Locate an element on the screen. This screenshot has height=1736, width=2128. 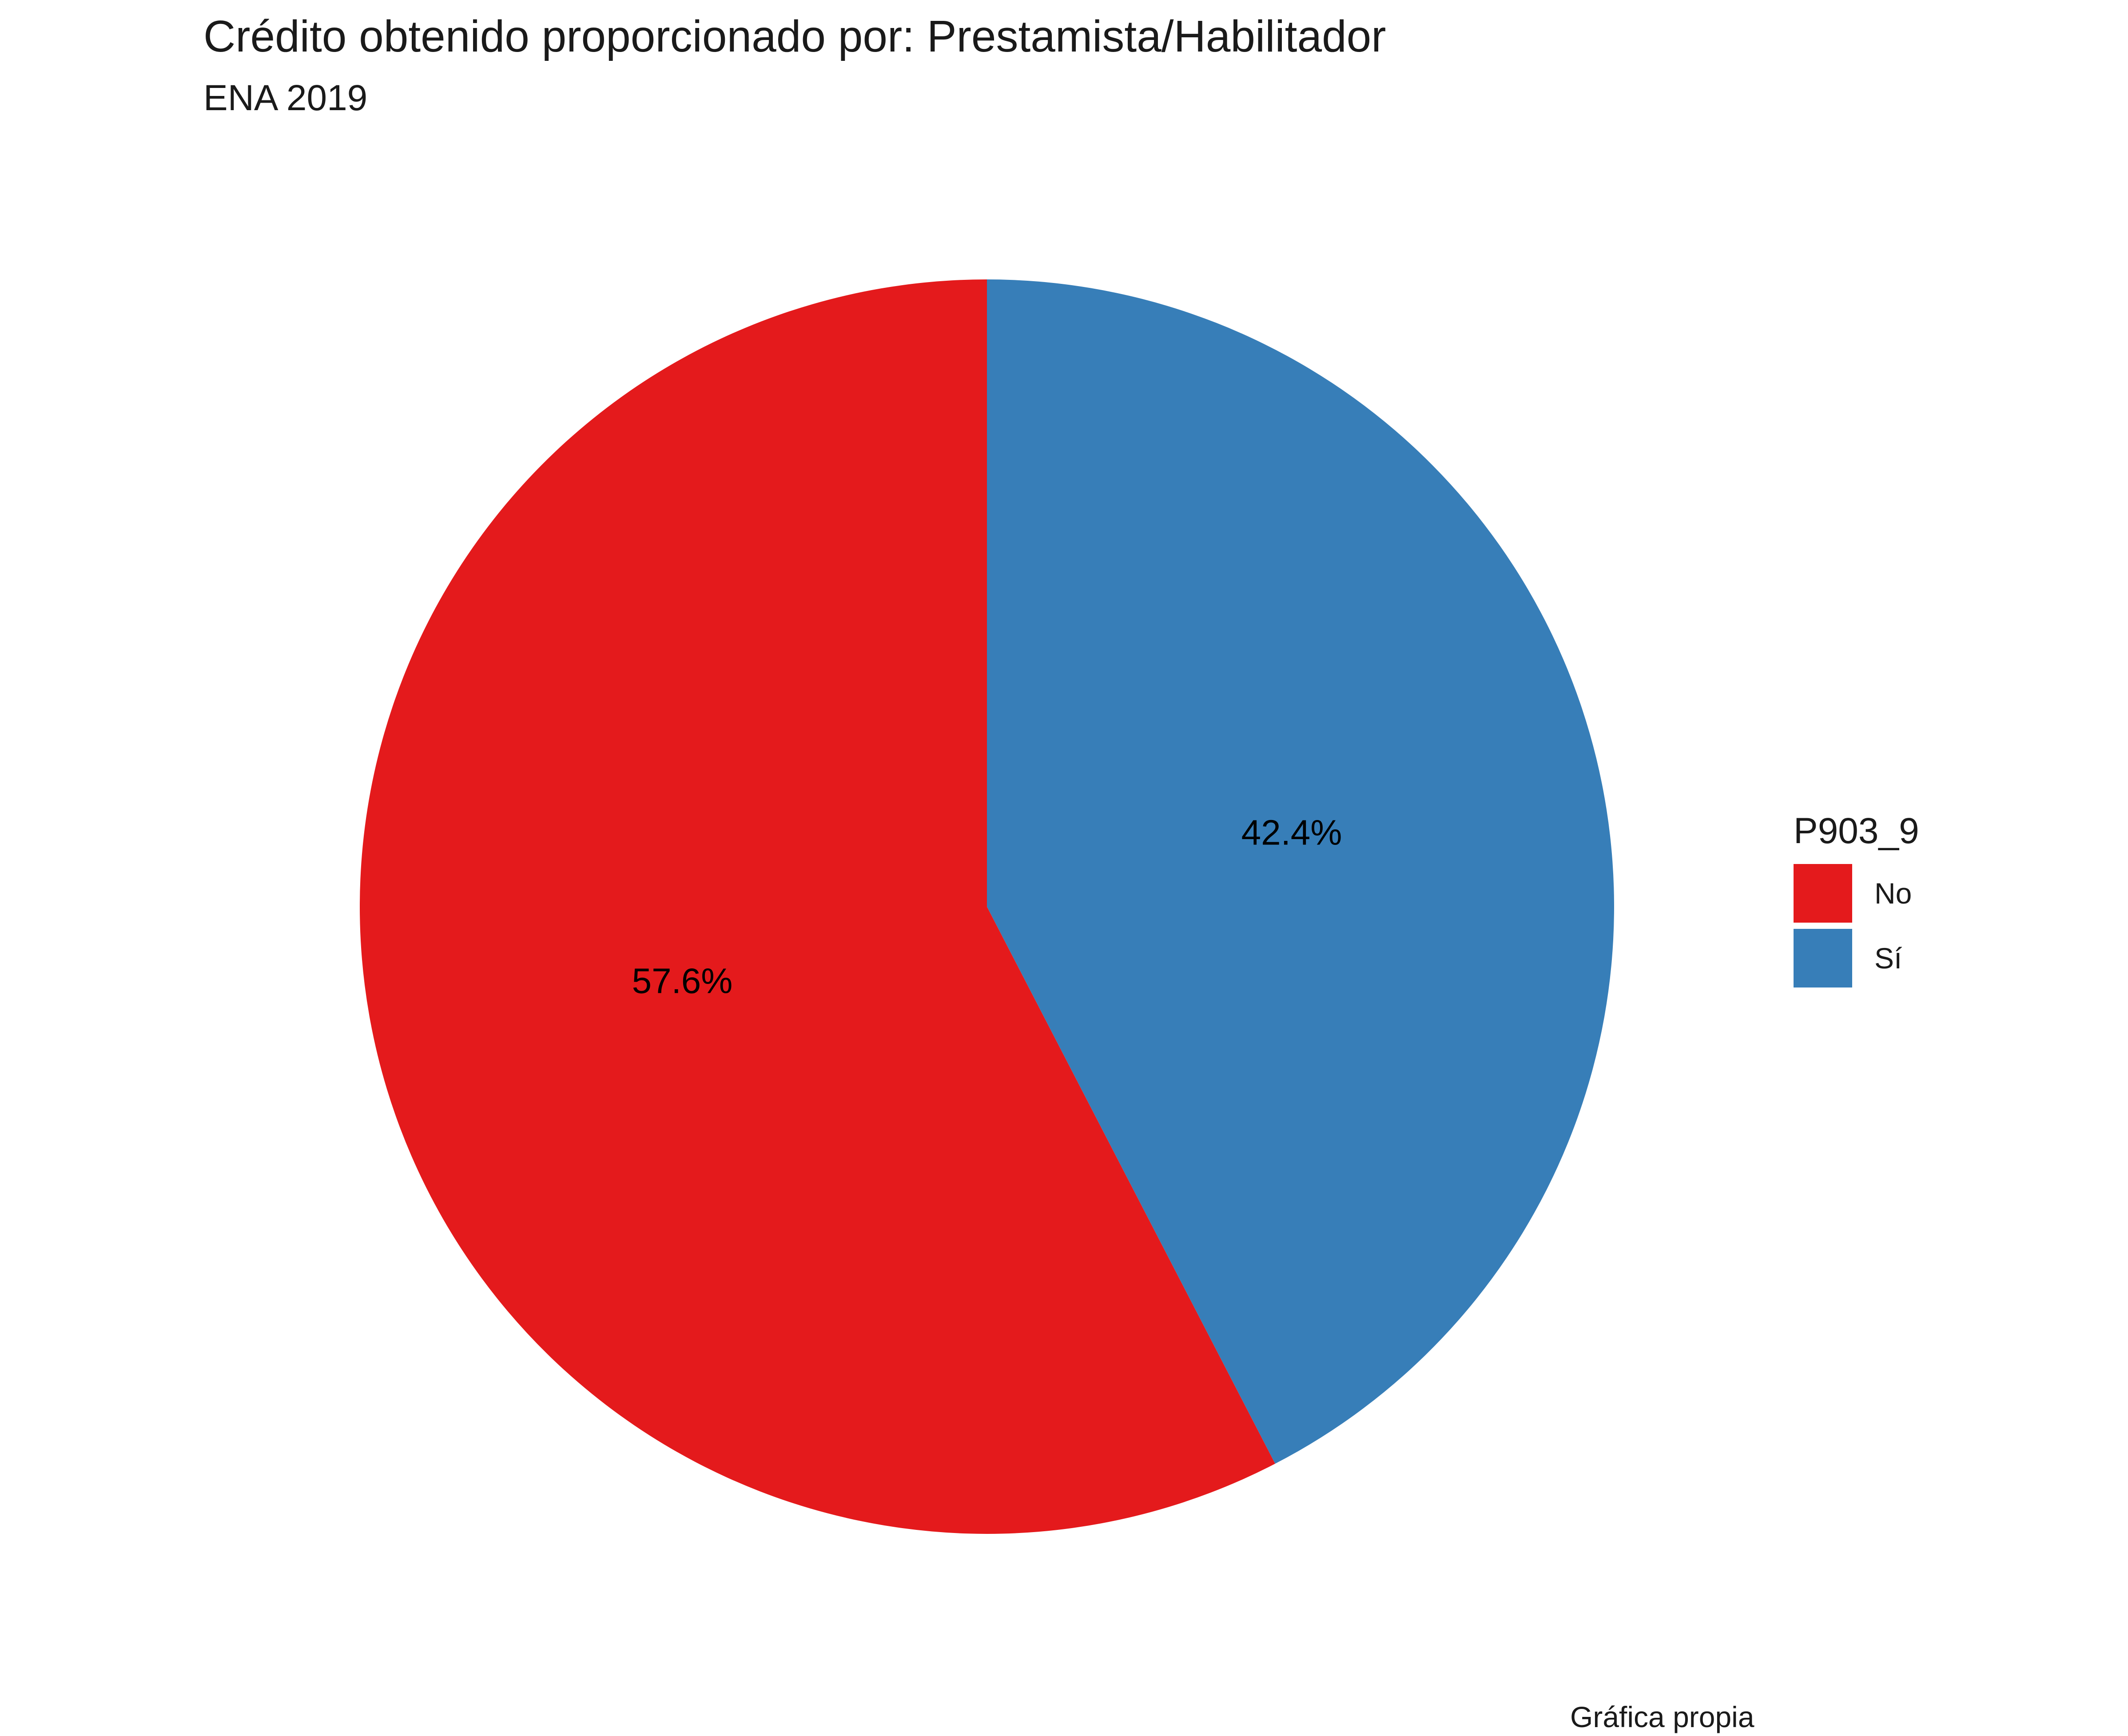
legend-swatch-si is located at coordinates (1823, 958).